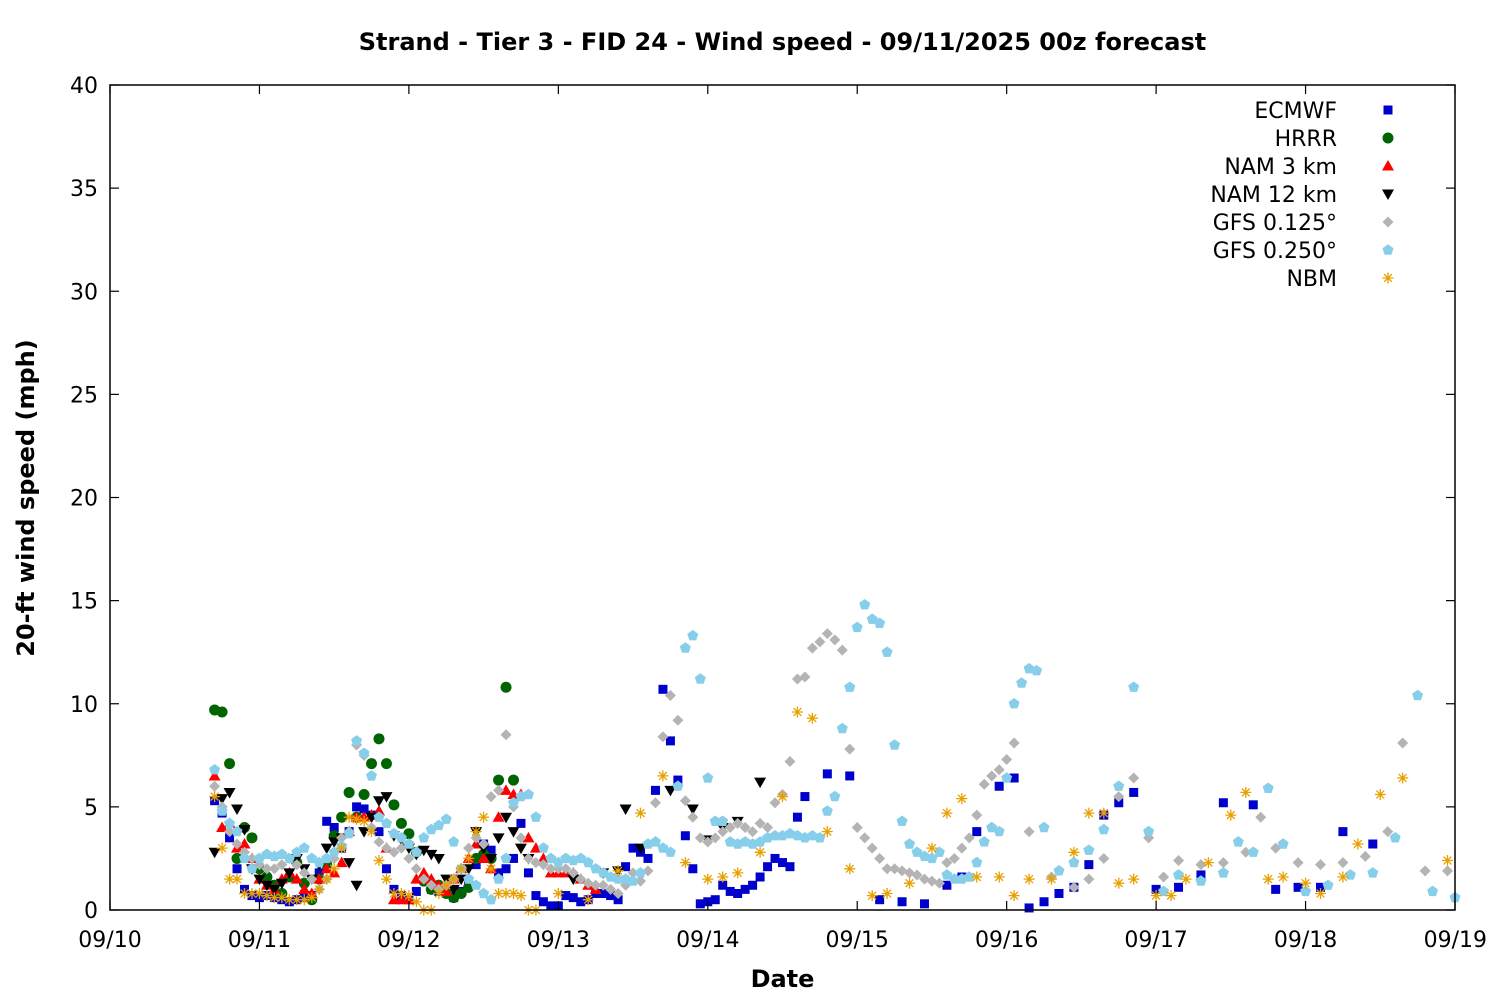  I want to click on x-tick-label: 09/17, so click(1155, 940).